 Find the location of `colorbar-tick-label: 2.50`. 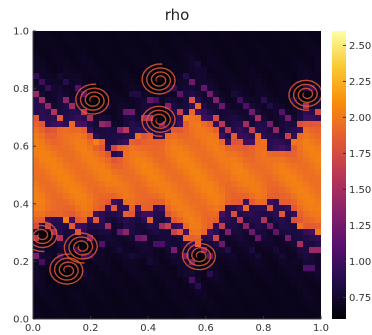

colorbar-tick-label: 2.50 is located at coordinates (360, 46).